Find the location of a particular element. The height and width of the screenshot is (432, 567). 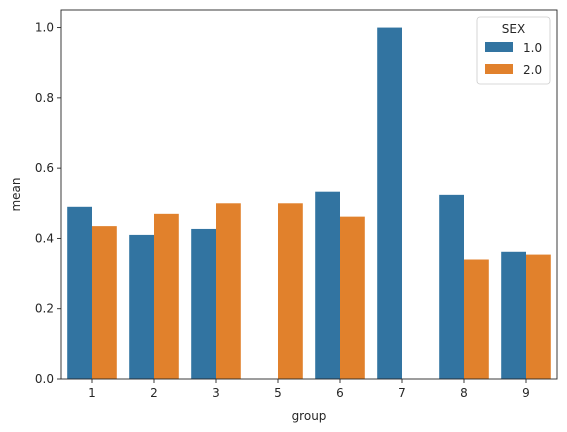

y-axis: 0.0 0.2 0.4 0.6 0.8 1.0 is located at coordinates (48, 203).